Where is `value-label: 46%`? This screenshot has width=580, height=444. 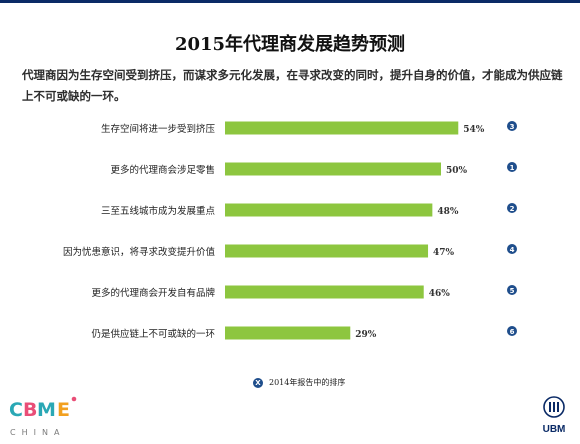
value-label: 46% is located at coordinates (440, 294).